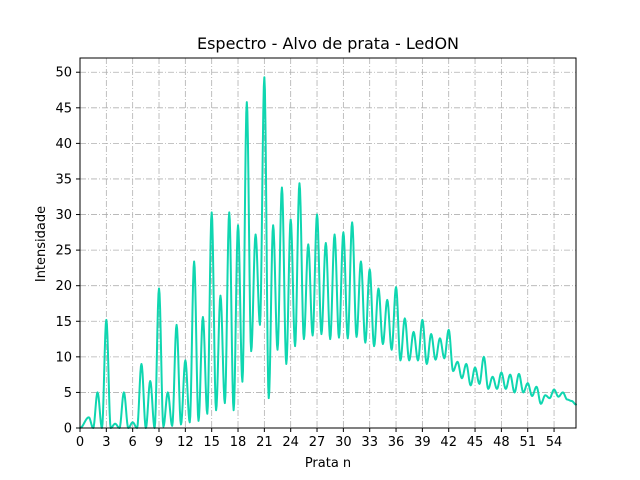 The width and height of the screenshot is (640, 480). Describe the element at coordinates (369, 442) in the screenshot. I see `x-tick-label: 33` at that location.